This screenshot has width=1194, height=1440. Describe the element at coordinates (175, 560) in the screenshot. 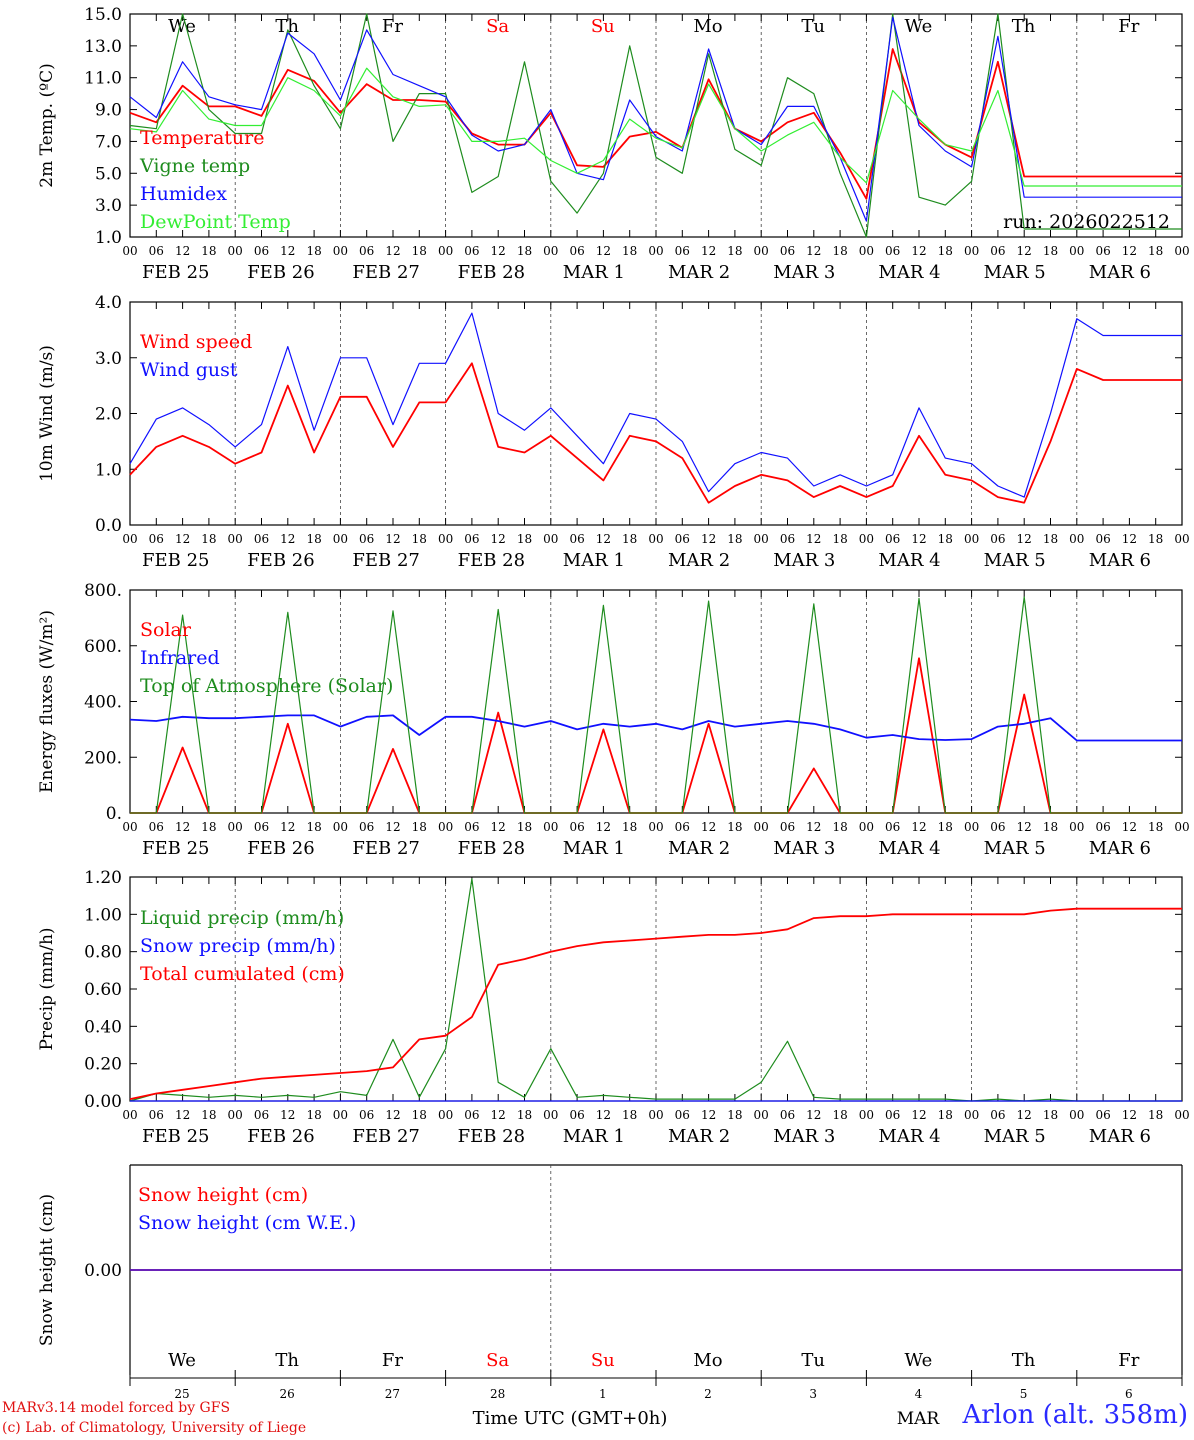

I see `date-label: FEB 25` at that location.